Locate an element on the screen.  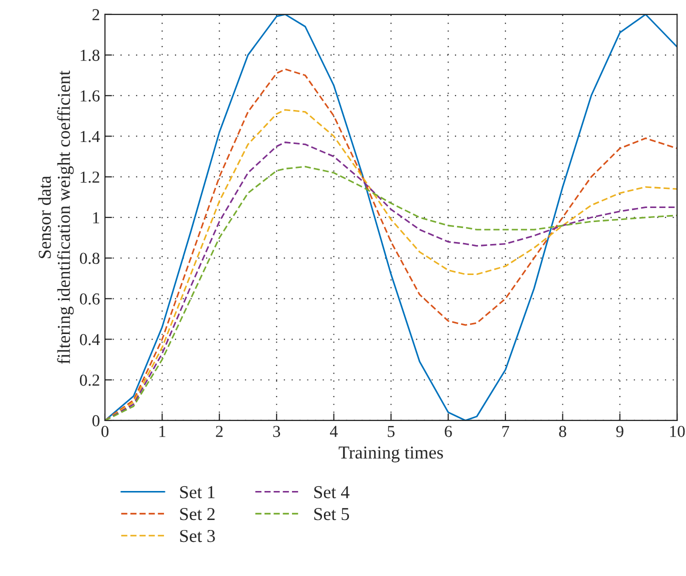
y-tick-label: 0 is located at coordinates (96, 420).